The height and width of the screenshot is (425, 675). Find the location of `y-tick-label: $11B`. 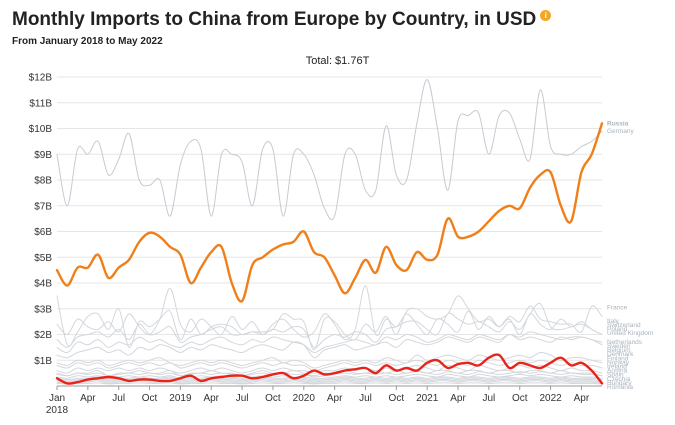

y-tick-label: $11B is located at coordinates (40, 103).